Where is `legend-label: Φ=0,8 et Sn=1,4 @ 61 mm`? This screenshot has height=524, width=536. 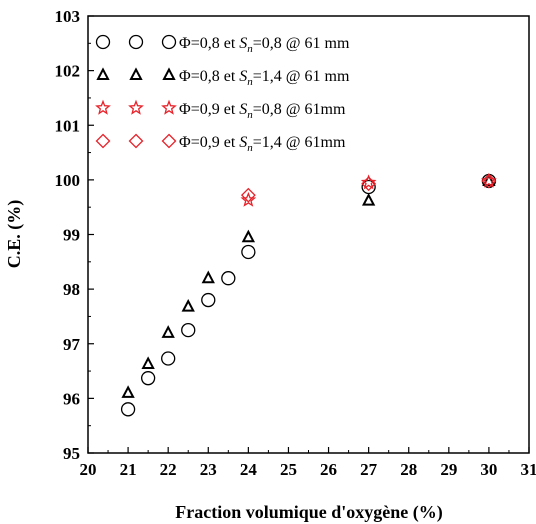
legend-label: Φ=0,8 et Sn=1,4 @ 61 mm is located at coordinates (264, 78).